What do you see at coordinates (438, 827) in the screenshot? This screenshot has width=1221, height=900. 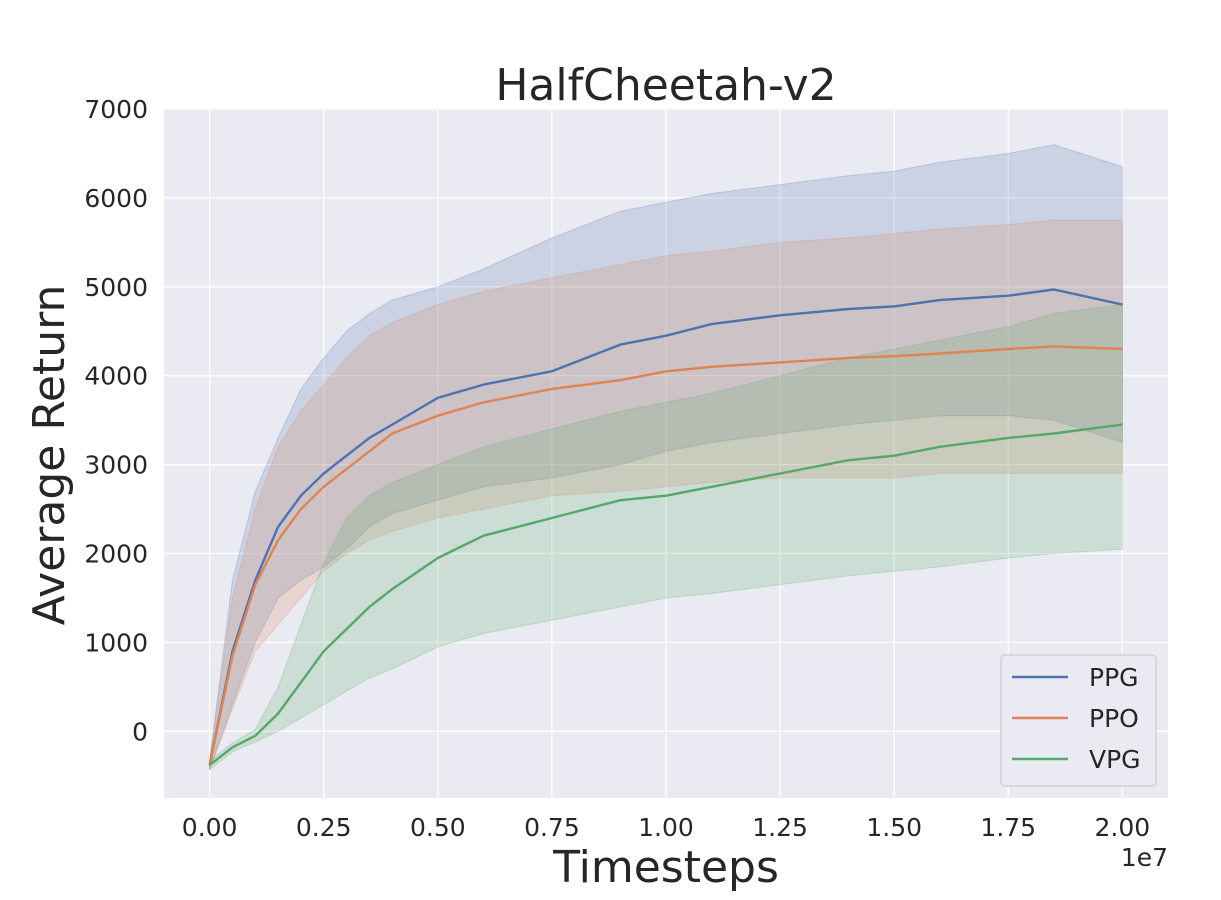 I see `x-tick-label: 0.50` at bounding box center [438, 827].